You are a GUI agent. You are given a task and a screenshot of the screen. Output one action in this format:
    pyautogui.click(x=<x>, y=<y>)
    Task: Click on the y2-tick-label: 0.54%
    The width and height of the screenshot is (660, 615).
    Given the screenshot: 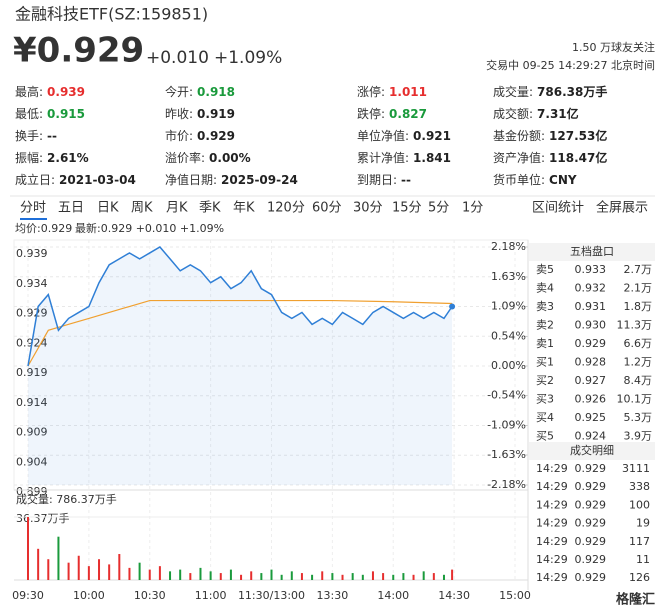 What is the action you would take?
    pyautogui.click(x=508, y=336)
    